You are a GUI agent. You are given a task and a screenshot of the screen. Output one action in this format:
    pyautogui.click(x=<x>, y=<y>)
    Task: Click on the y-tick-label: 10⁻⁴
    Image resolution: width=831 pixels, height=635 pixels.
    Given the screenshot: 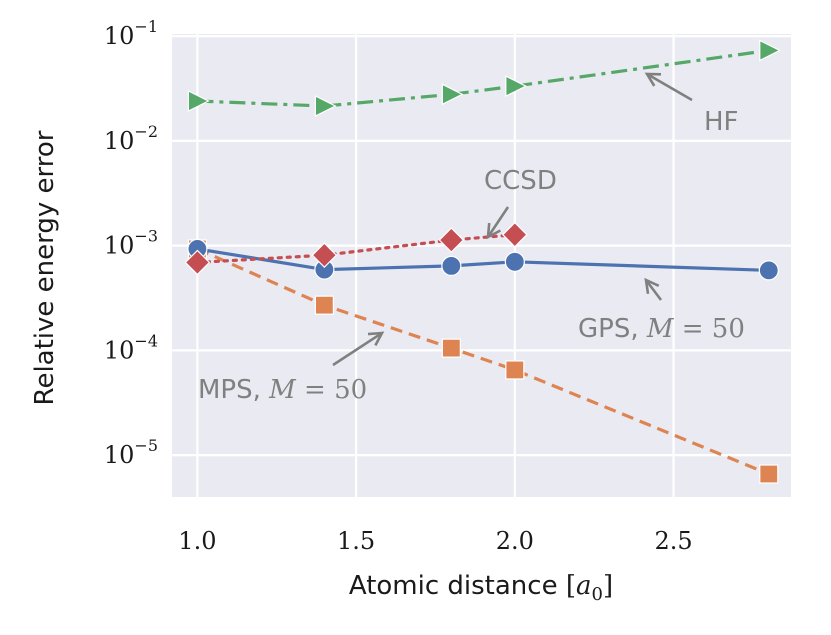 What is the action you would take?
    pyautogui.click(x=131, y=347)
    